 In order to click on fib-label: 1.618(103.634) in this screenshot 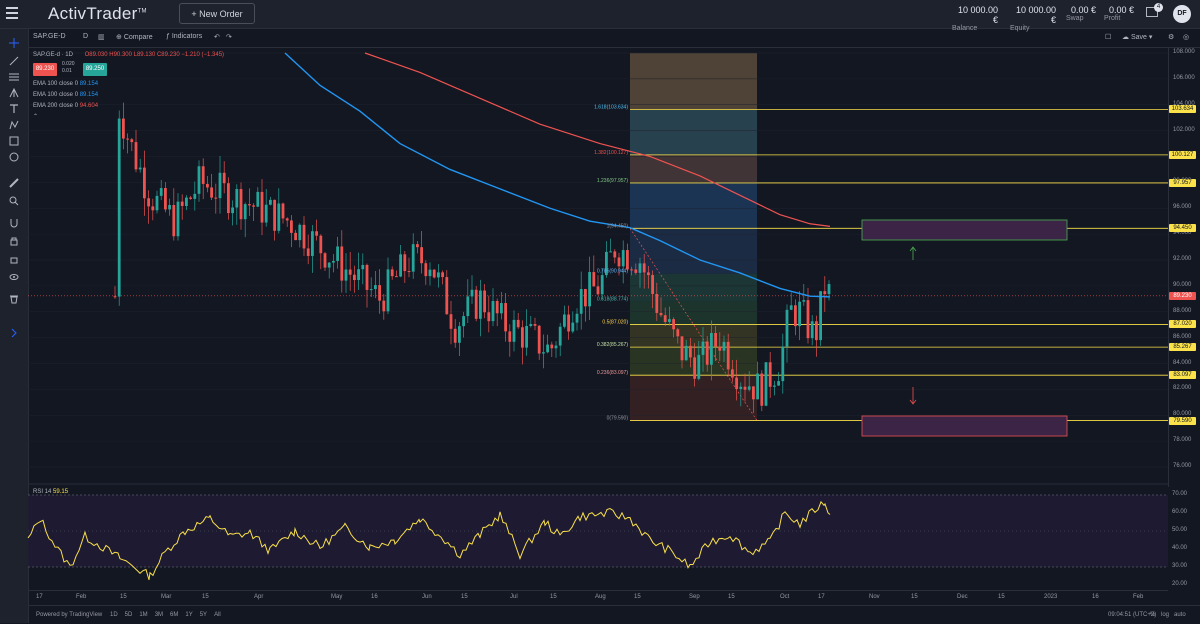, I will do `click(611, 107)`.